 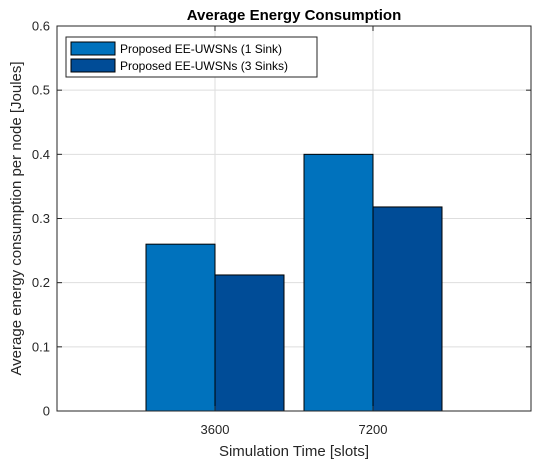 I want to click on x-tick-label: 7200, so click(x=373, y=429).